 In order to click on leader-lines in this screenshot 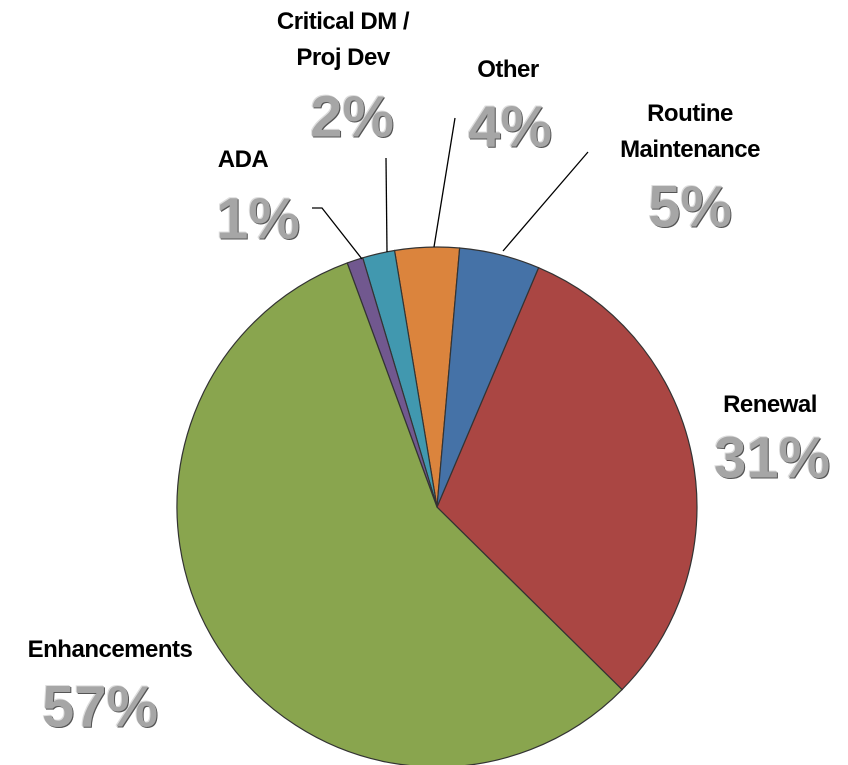, I will do `click(450, 188)`.